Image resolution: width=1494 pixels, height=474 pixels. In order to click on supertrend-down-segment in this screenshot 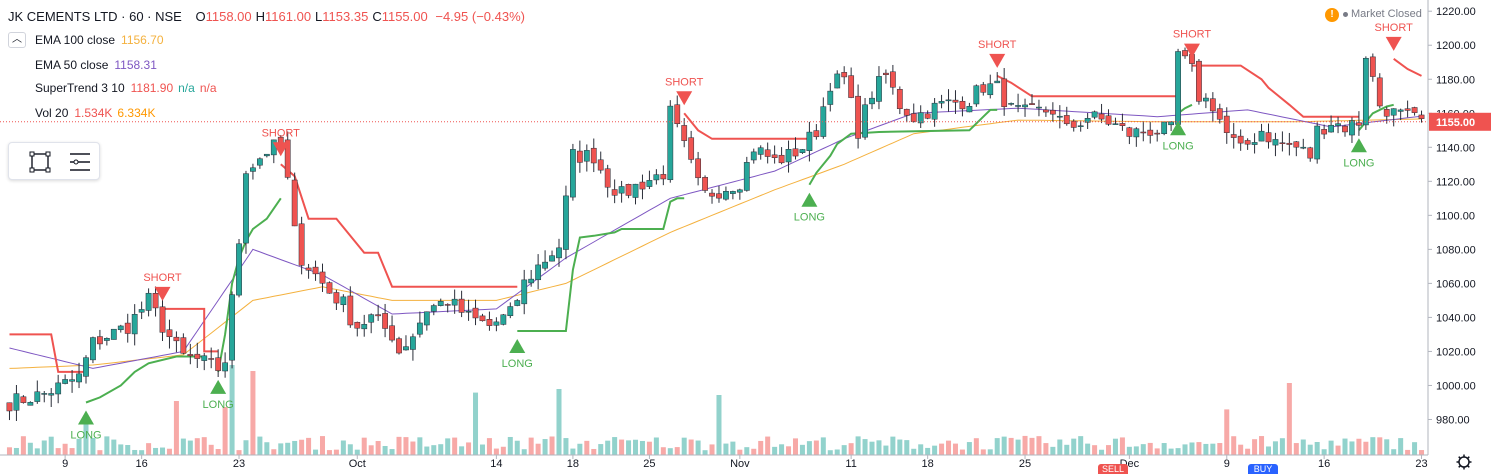, I will do `click(746, 126)`.